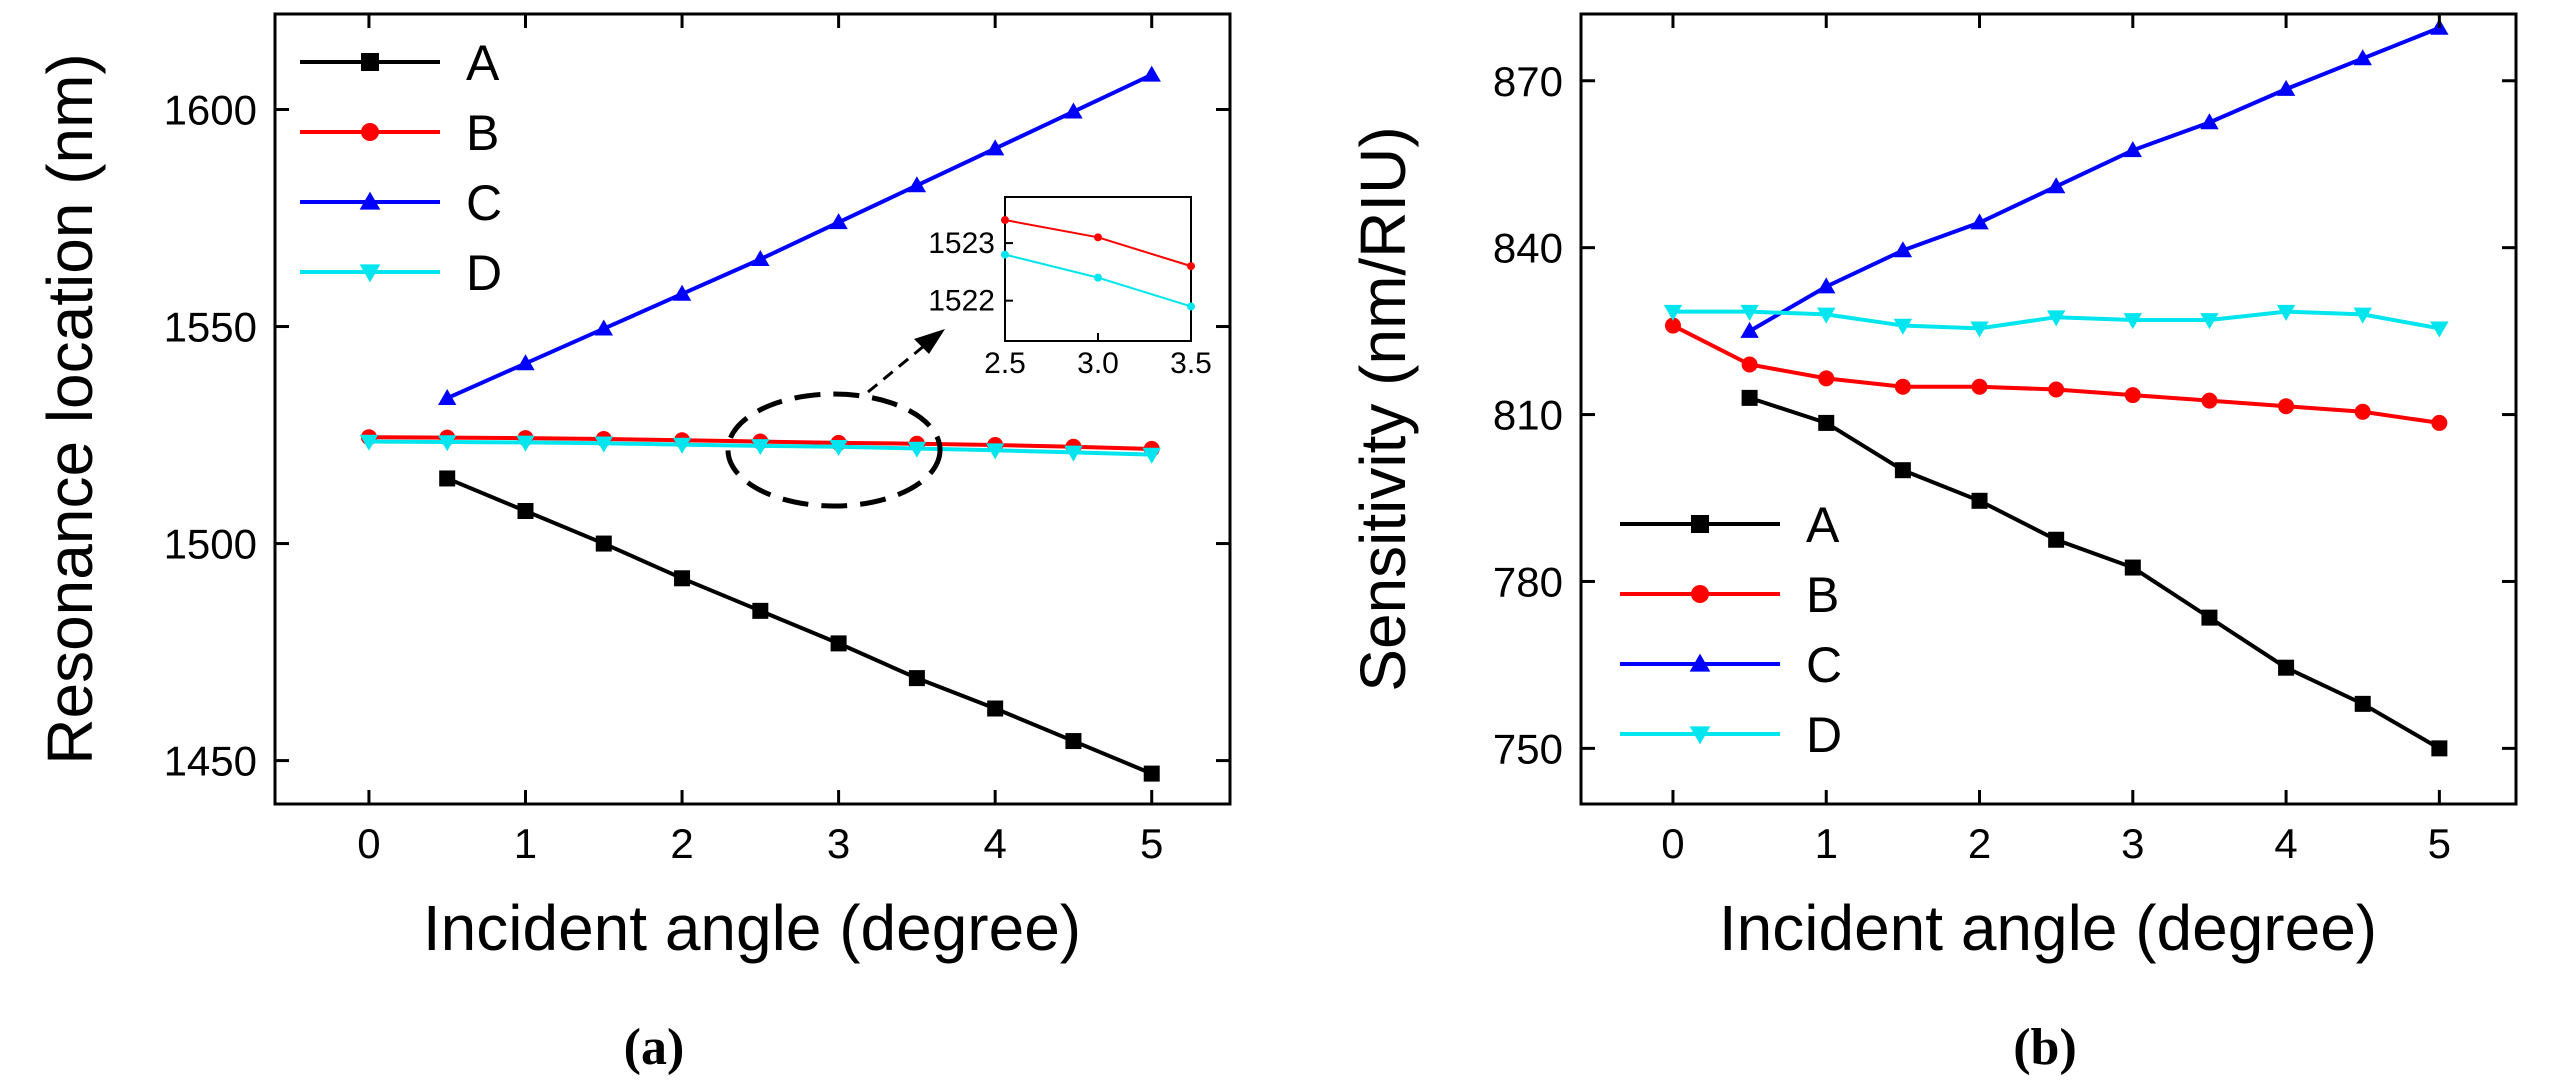 The width and height of the screenshot is (2564, 1084). What do you see at coordinates (368, 843) in the screenshot?
I see `x-tick-label: 0` at bounding box center [368, 843].